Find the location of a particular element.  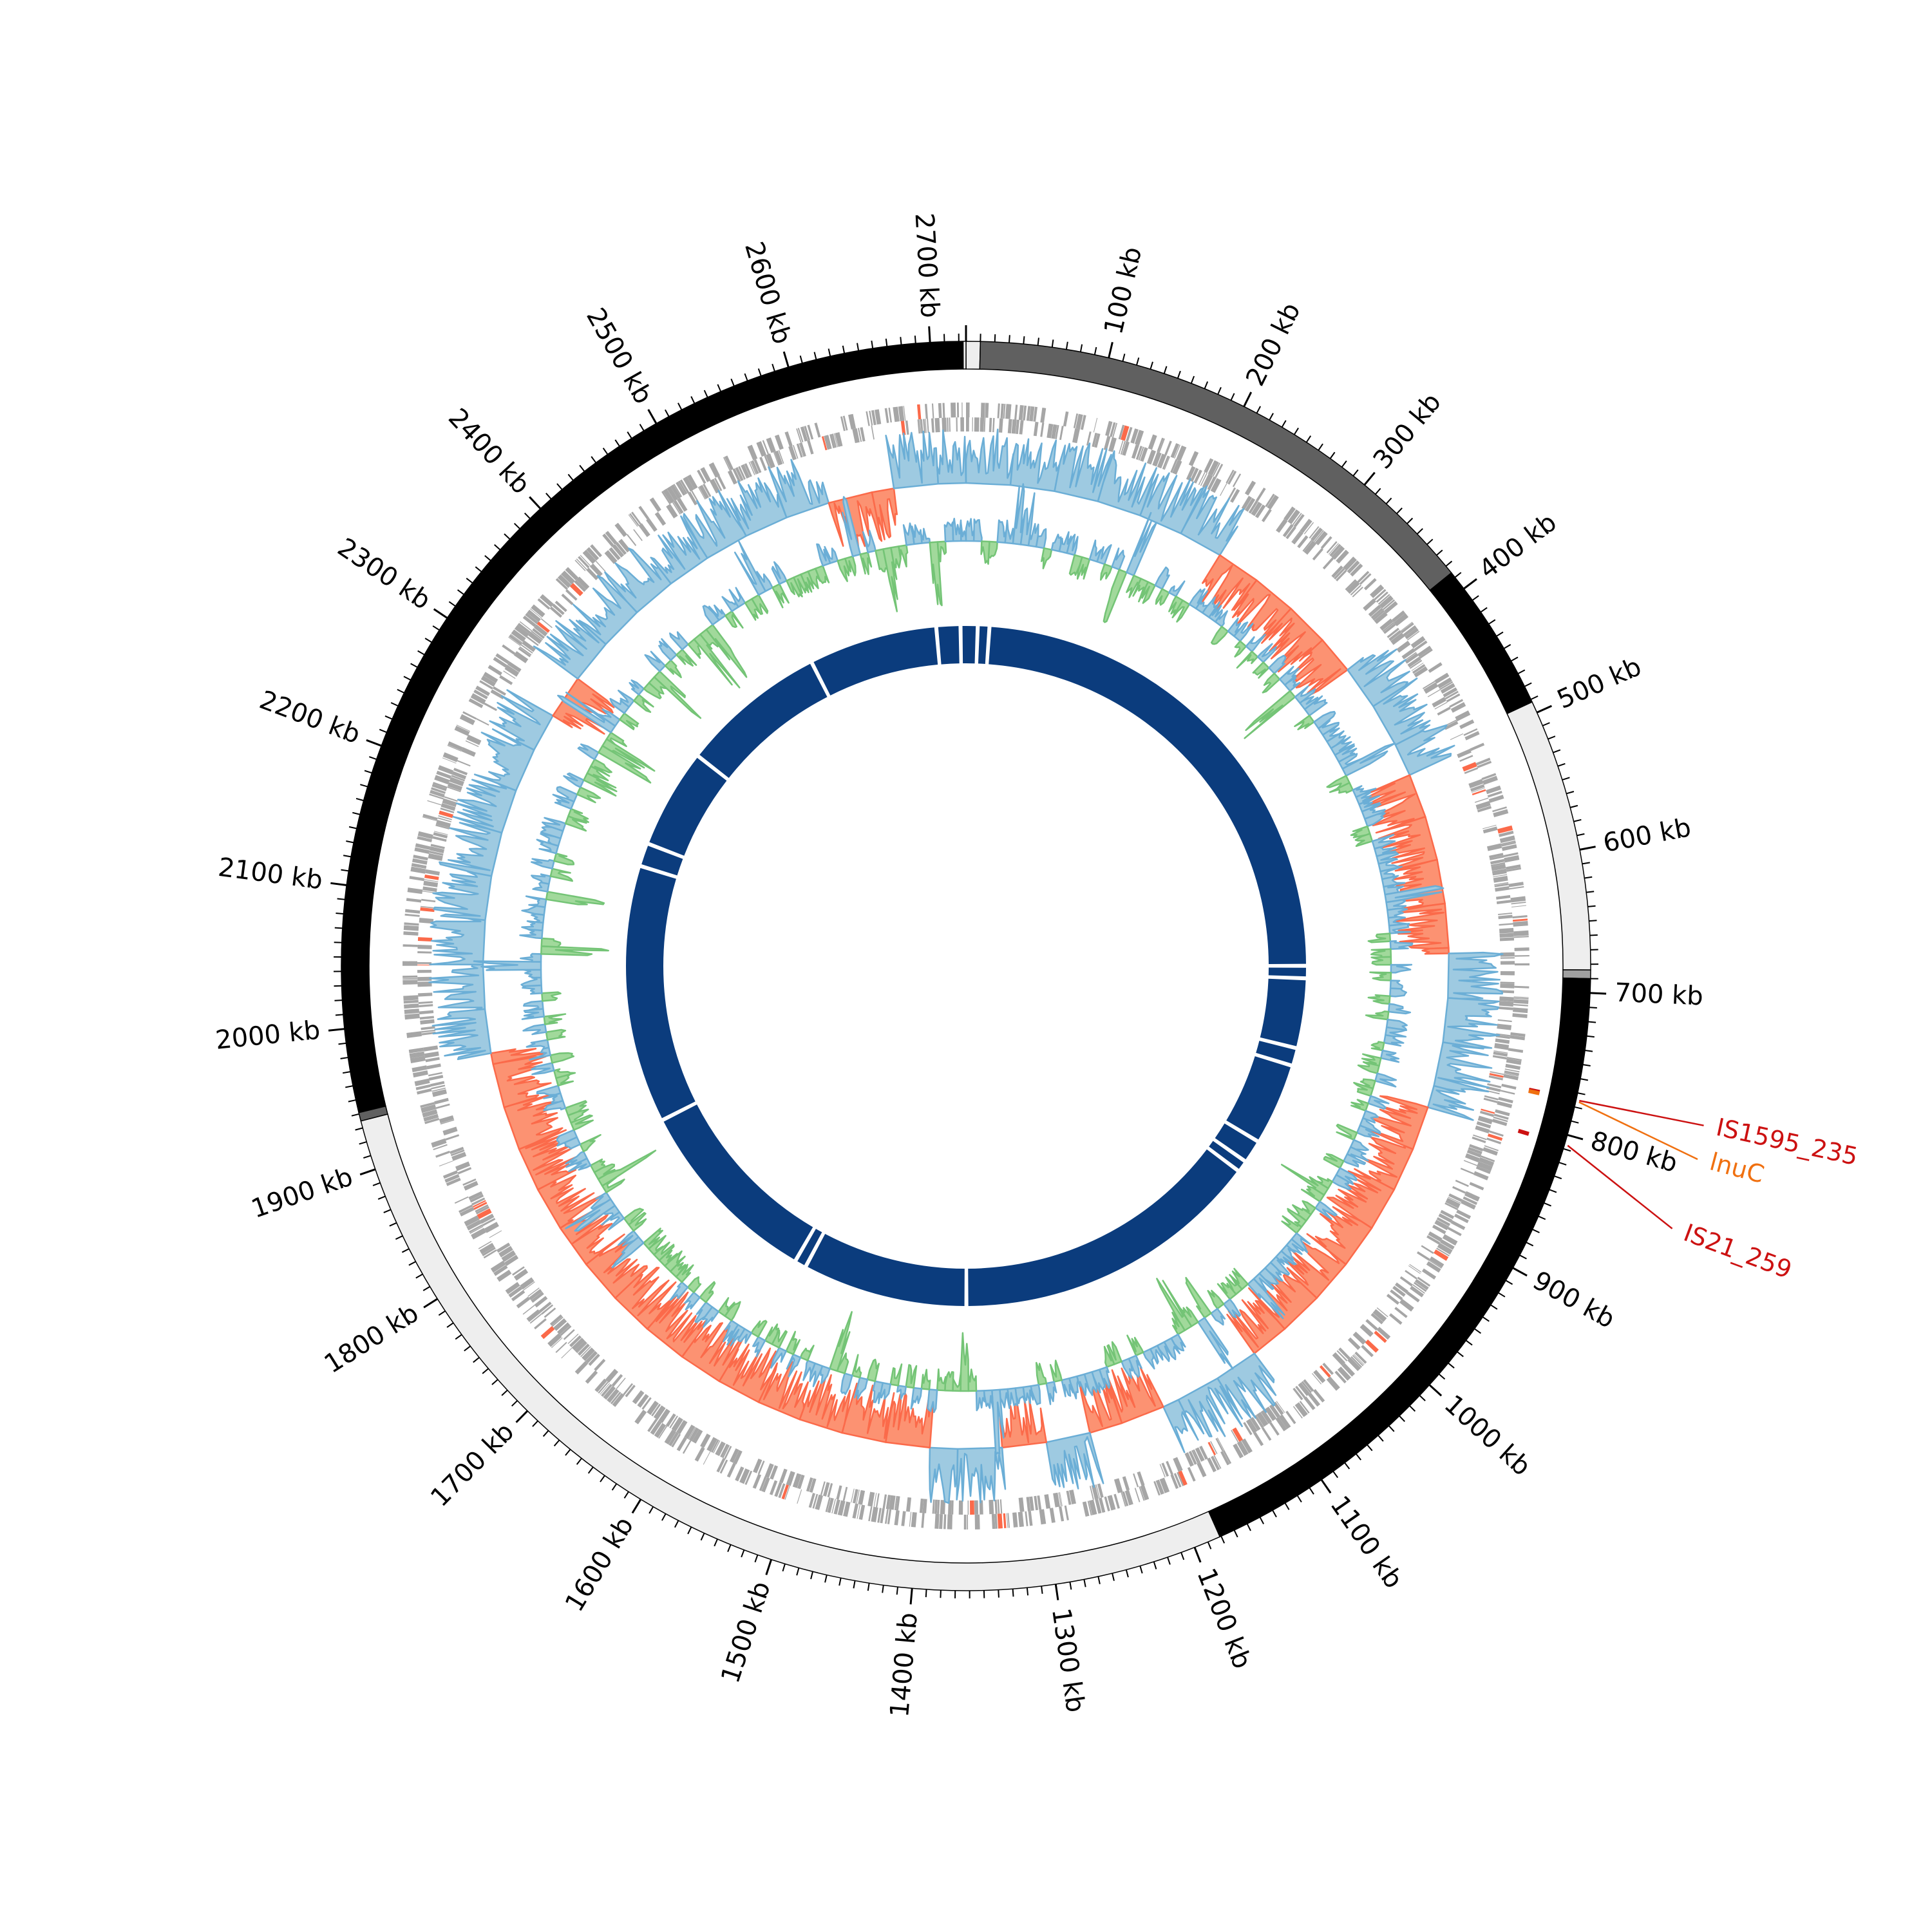

tick-label: 600 kb is located at coordinates (1647, 836).